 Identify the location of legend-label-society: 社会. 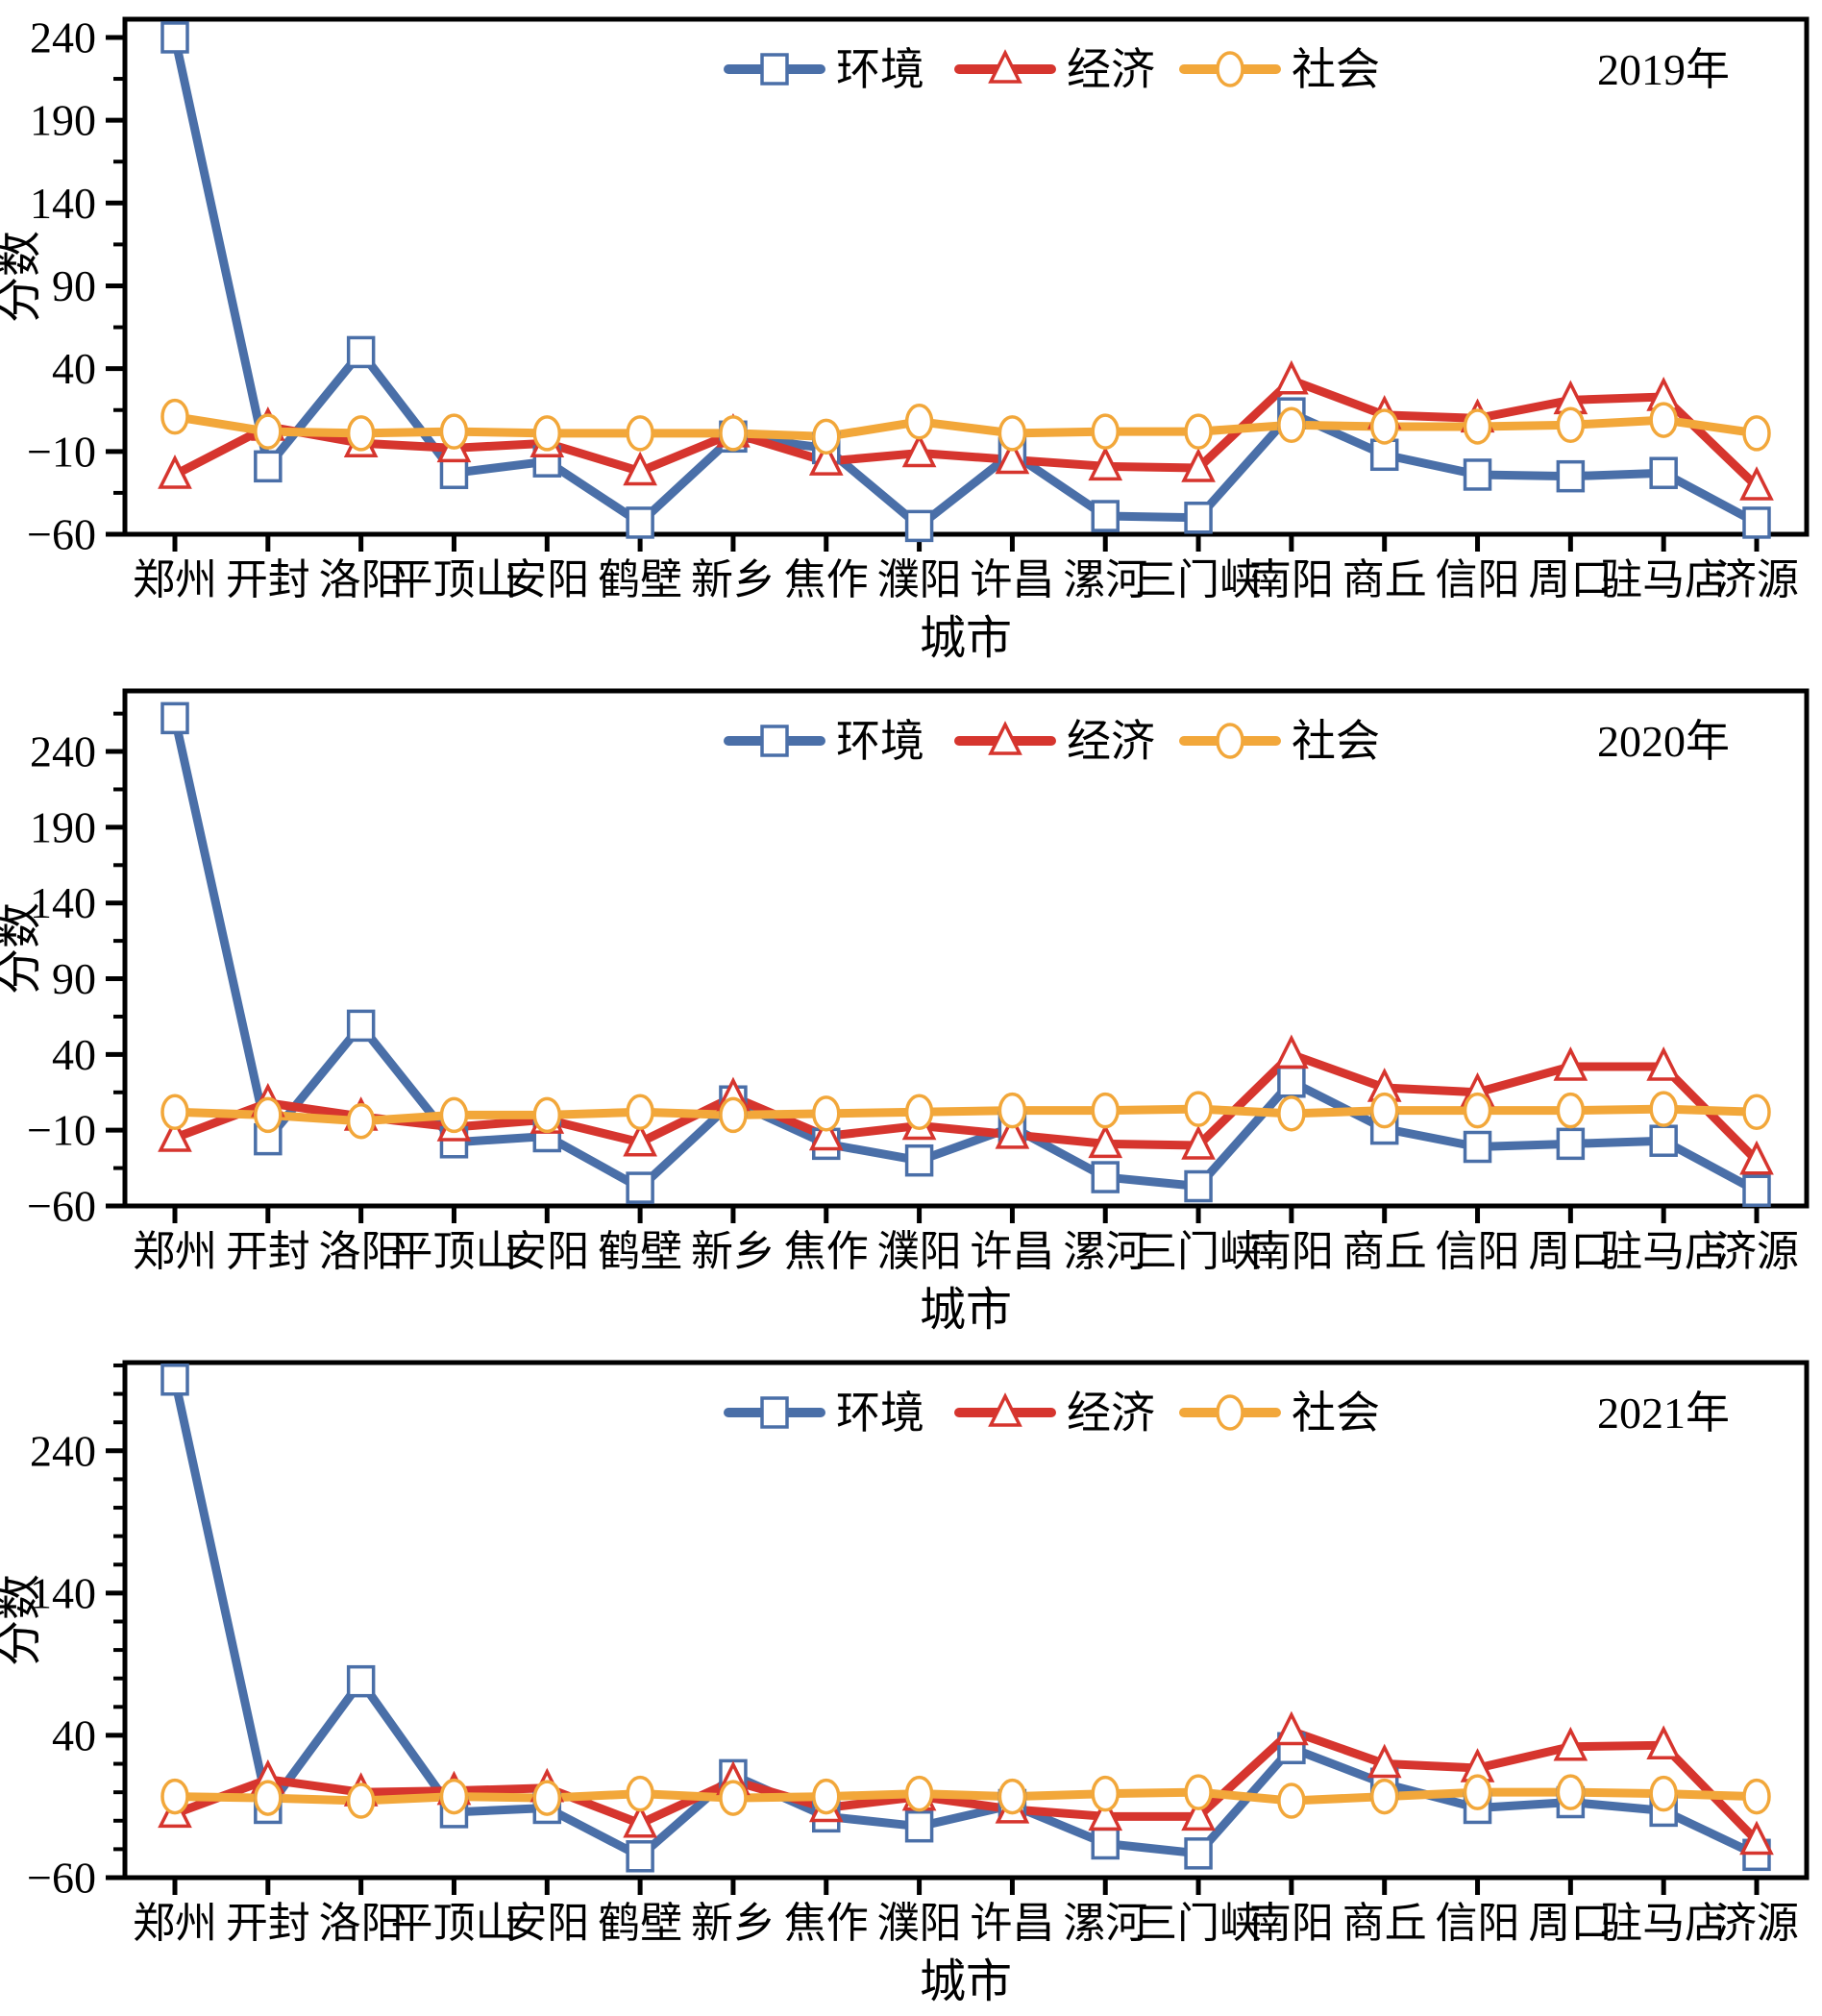
(1336, 1413).